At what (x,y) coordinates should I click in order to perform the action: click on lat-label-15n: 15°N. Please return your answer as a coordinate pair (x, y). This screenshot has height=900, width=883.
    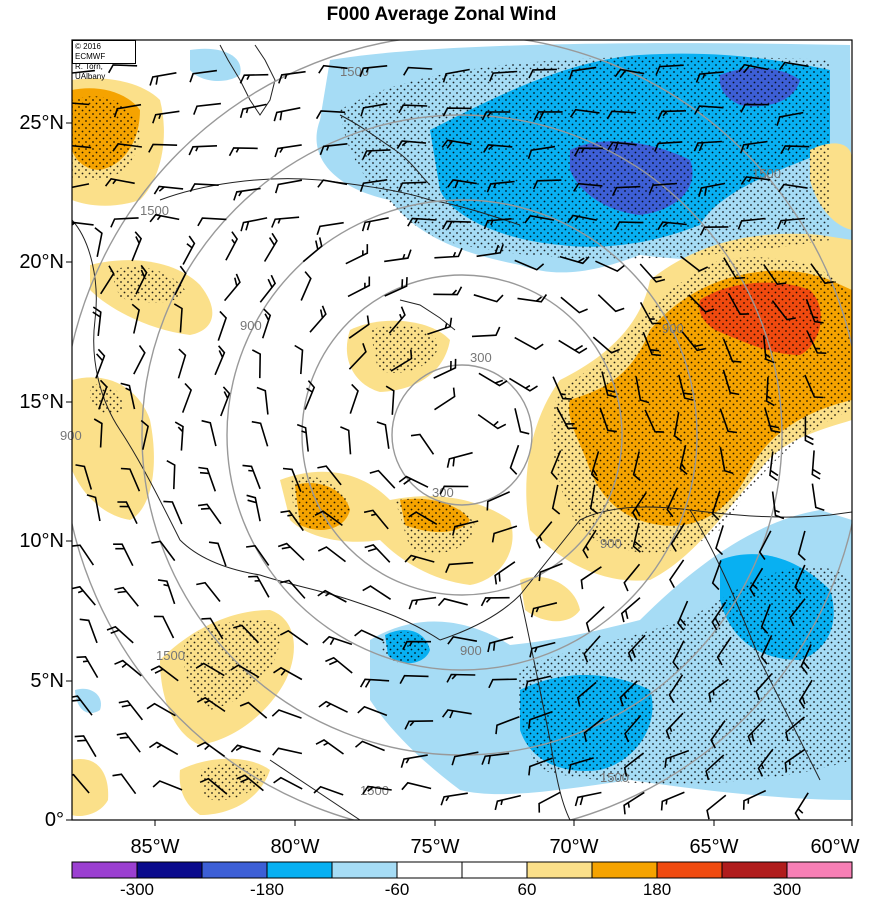
    Looking at the image, I should click on (41, 402).